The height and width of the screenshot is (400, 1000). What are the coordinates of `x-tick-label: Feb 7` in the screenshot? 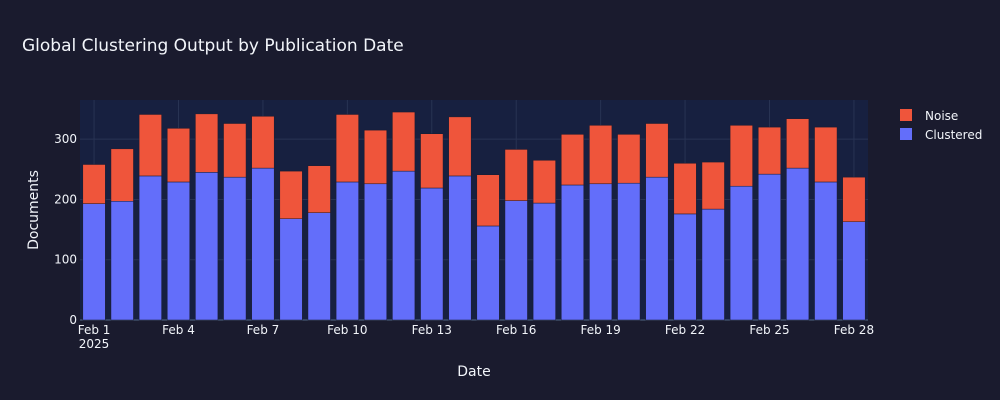 It's located at (263, 330).